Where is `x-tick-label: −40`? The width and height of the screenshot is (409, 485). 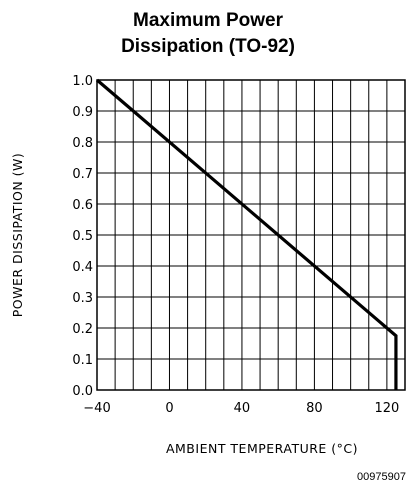 x-tick-label: −40 is located at coordinates (96, 408).